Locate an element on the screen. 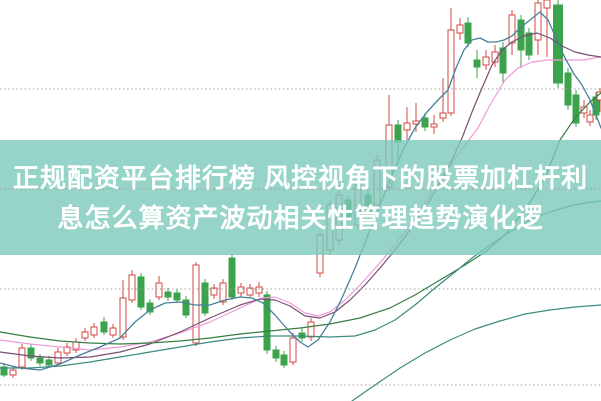  headline-line-2: 息怎么算资产波动相关性管理趋势演化逻 is located at coordinates (300, 217).